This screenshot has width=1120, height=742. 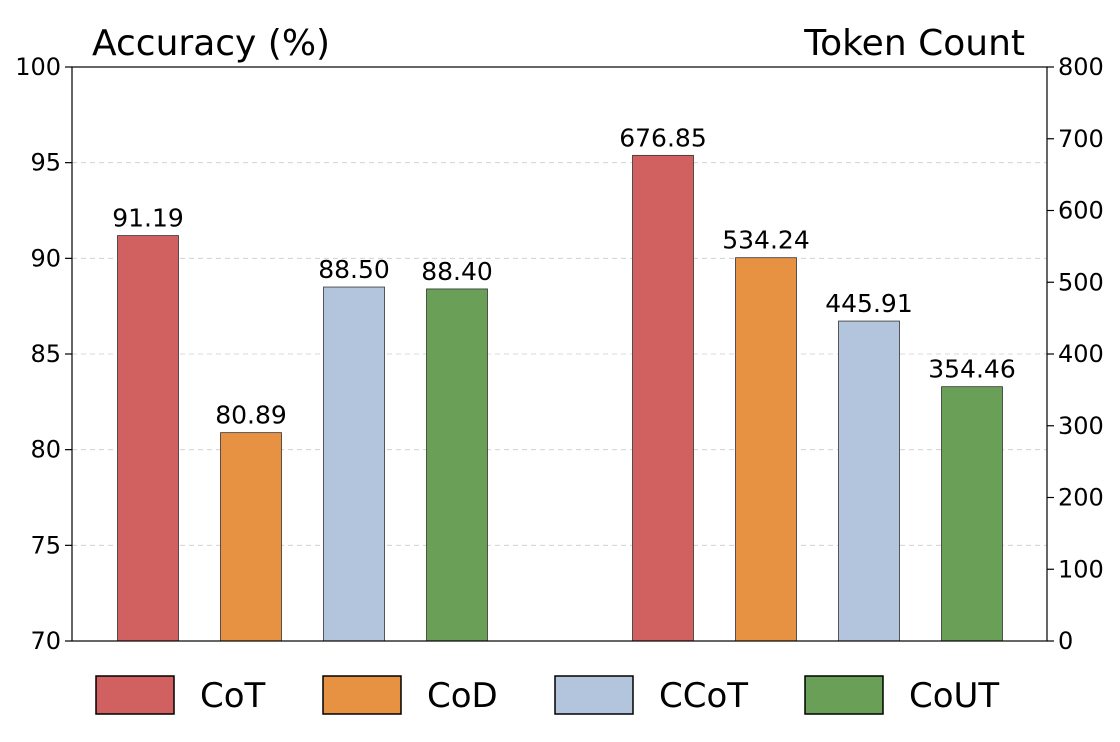 What do you see at coordinates (972, 514) in the screenshot?
I see `token-bar-cout` at bounding box center [972, 514].